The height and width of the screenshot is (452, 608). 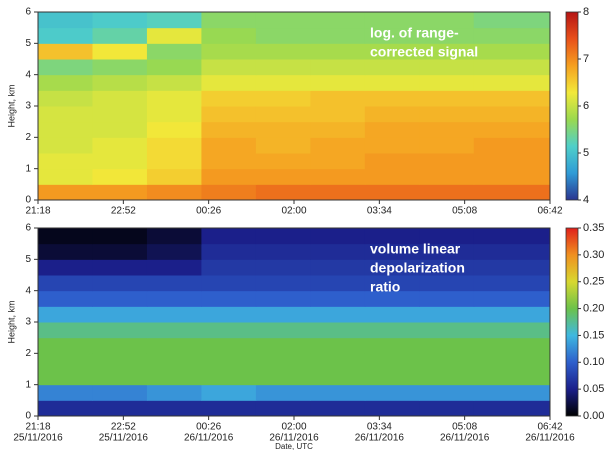 What do you see at coordinates (11, 105) in the screenshot?
I see `y-axis-label: Height, km` at bounding box center [11, 105].